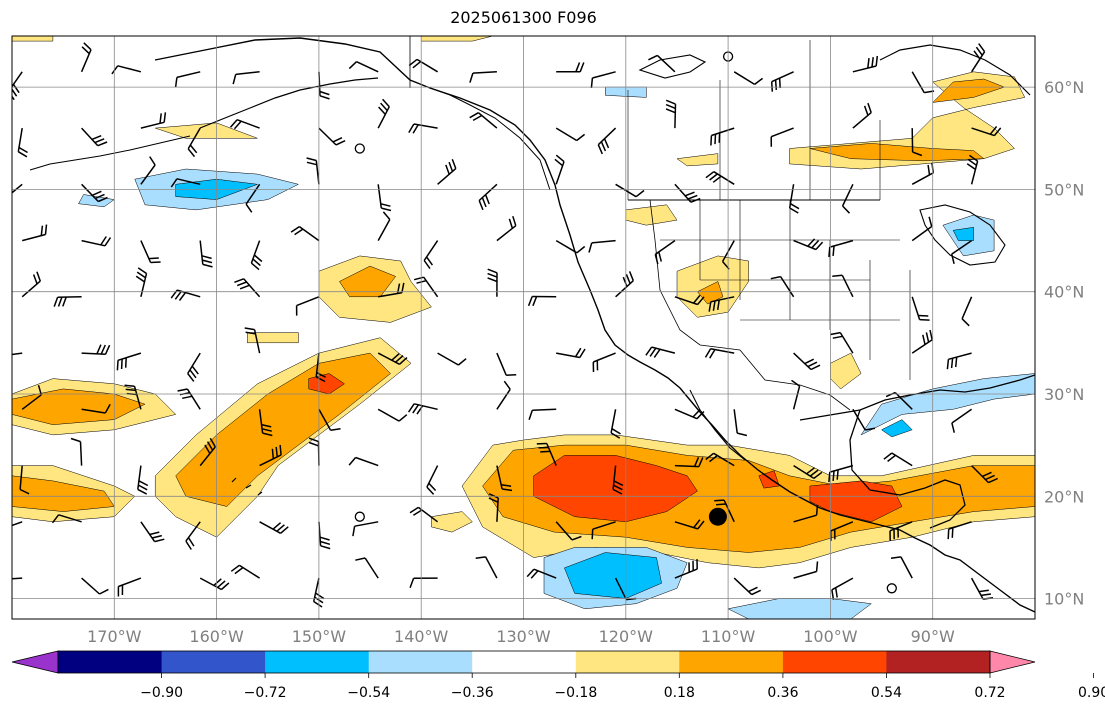 Image resolution: width=1105 pixels, height=712 pixels. Describe the element at coordinates (679, 693) in the screenshot. I see `colorbar-tick-label: 0.18` at that location.